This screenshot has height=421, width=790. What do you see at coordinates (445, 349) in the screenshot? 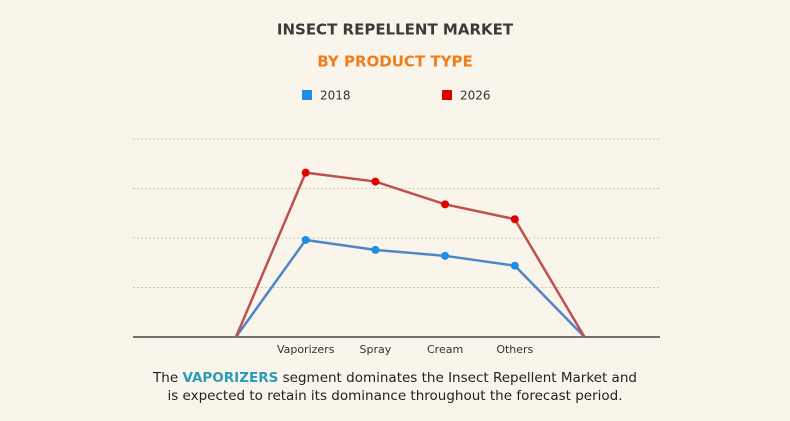
I see `x-tick-label: Cream` at bounding box center [445, 349].